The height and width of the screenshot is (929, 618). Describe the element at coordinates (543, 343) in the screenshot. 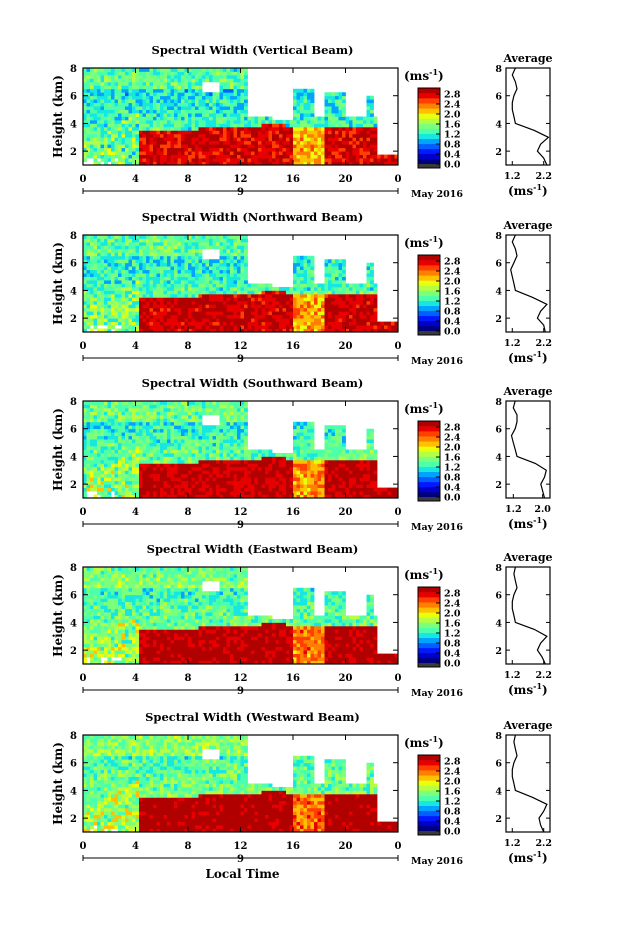

I see `average-x-tick-label: 2.2` at that location.